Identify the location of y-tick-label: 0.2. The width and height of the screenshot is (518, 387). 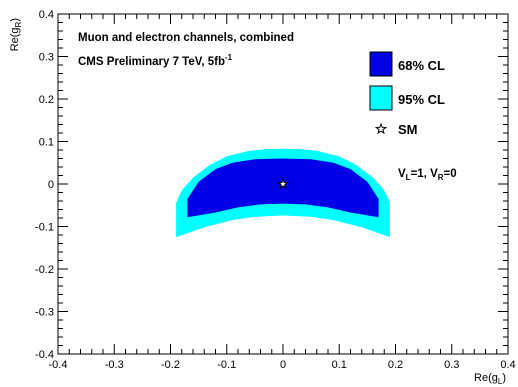
(46, 100).